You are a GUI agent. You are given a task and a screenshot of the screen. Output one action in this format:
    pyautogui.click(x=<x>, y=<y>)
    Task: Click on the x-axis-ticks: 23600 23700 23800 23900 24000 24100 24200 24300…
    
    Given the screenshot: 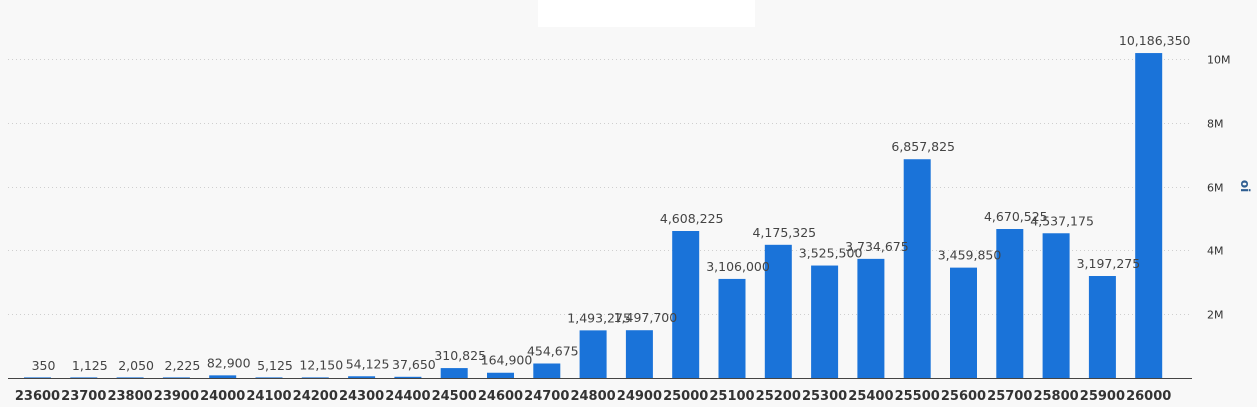 What is the action you would take?
    pyautogui.click(x=593, y=396)
    